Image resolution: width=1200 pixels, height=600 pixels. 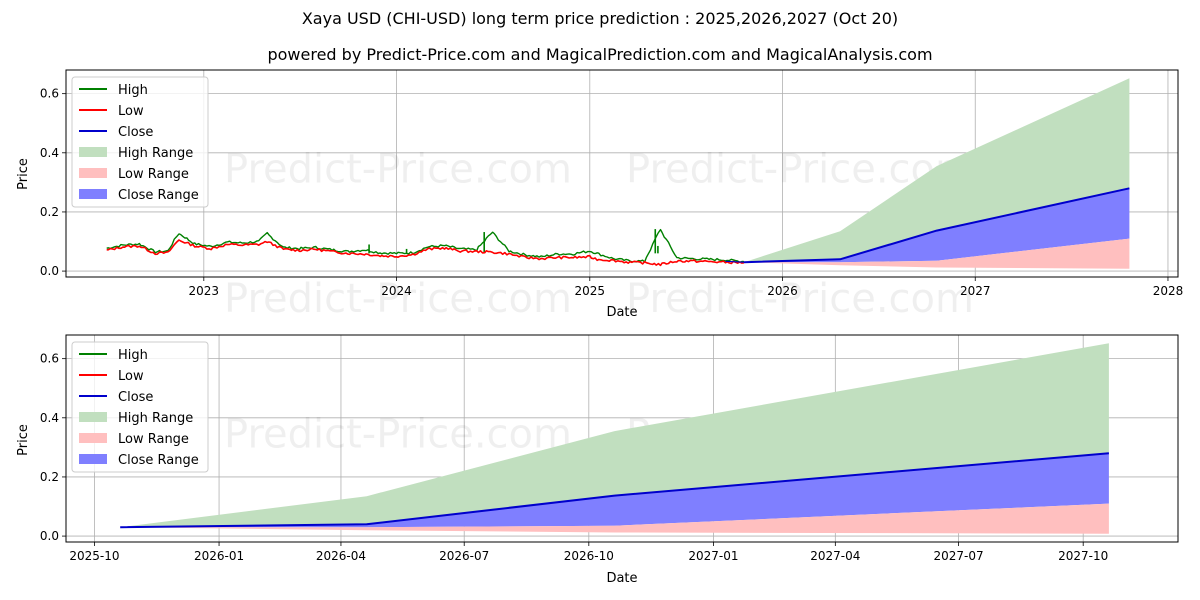 I want to click on x-tick-label: 2027-04, so click(x=835, y=556).